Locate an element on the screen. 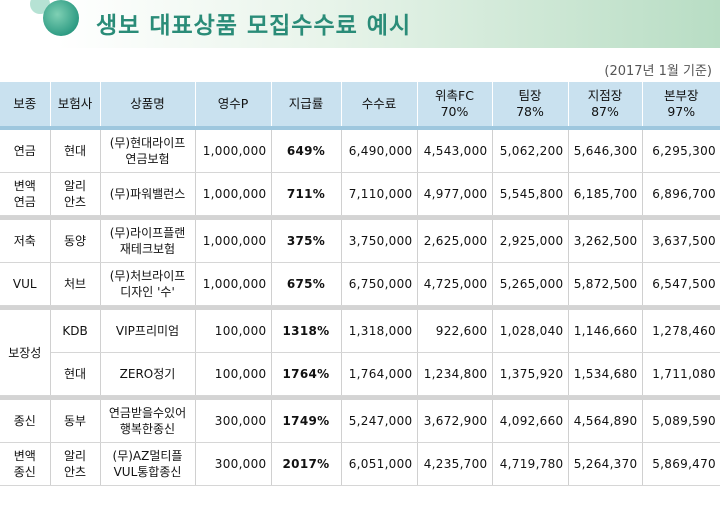 This screenshot has height=506, width=720. team-leader-commission-cell: 5,545,800 is located at coordinates (530, 194).